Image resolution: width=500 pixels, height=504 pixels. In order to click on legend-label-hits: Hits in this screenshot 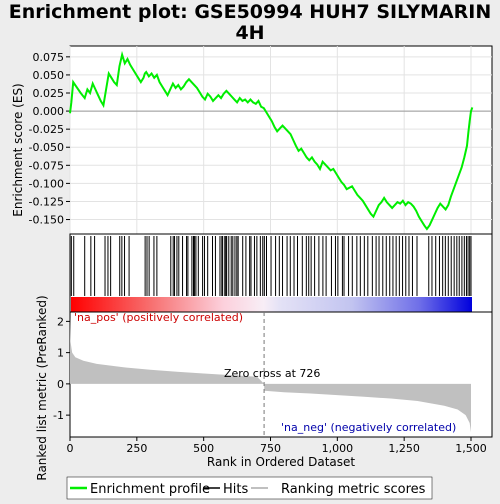, I will do `click(235, 489)`.